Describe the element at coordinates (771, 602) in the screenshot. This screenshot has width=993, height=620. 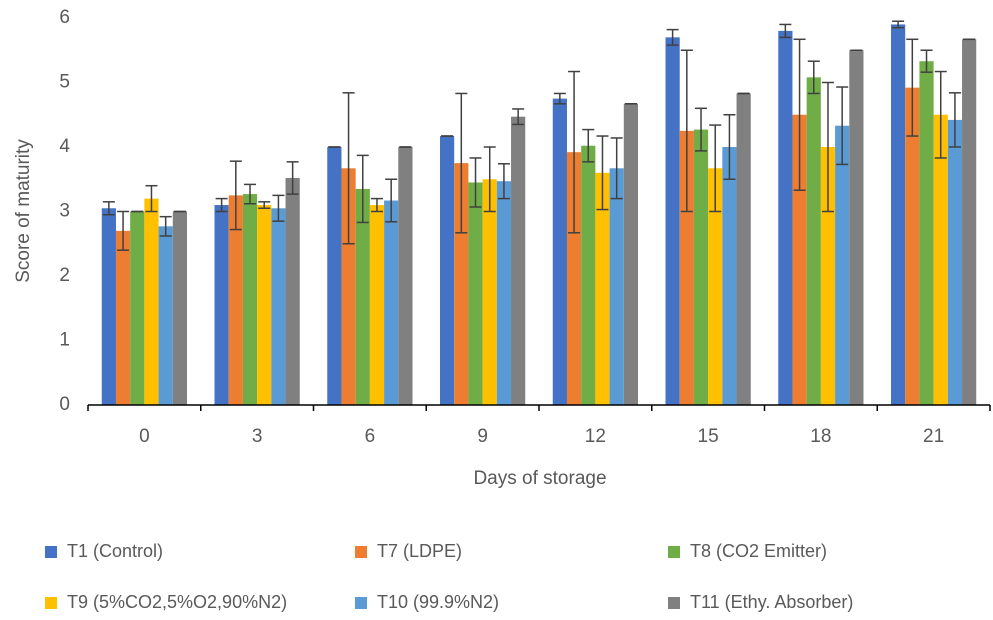
I see `legend-label: T11 (Ethy. Absorber)` at that location.